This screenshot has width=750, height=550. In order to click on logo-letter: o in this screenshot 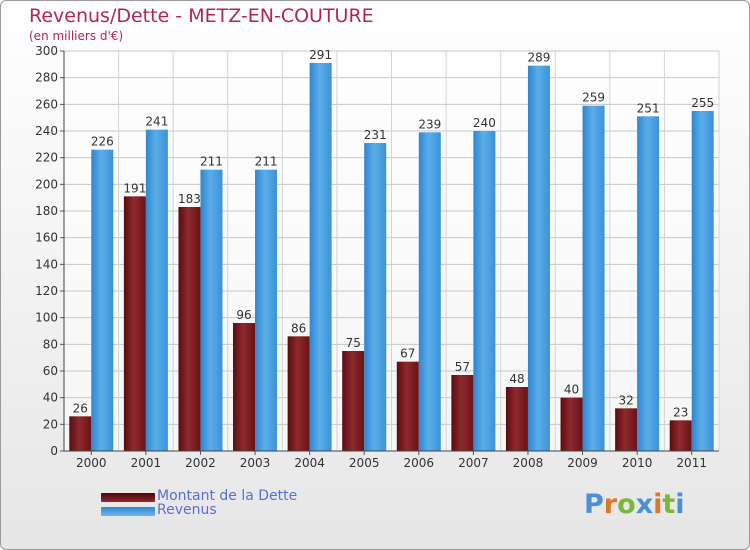, I will do `click(626, 504)`.